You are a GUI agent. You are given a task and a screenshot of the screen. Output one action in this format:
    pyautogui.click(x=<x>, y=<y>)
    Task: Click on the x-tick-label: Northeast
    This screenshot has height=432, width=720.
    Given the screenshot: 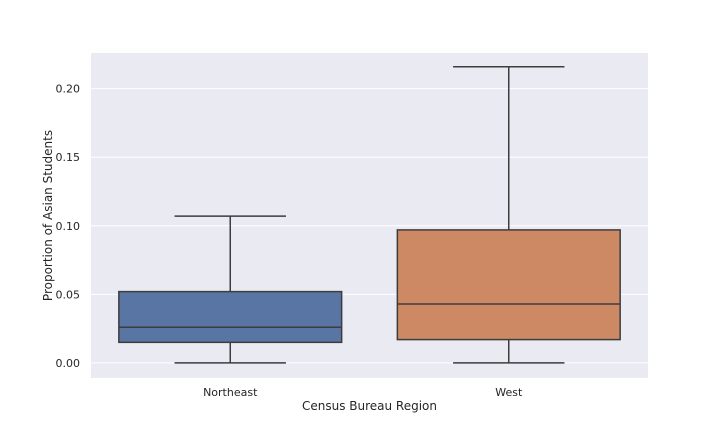 What is the action you would take?
    pyautogui.click(x=230, y=392)
    